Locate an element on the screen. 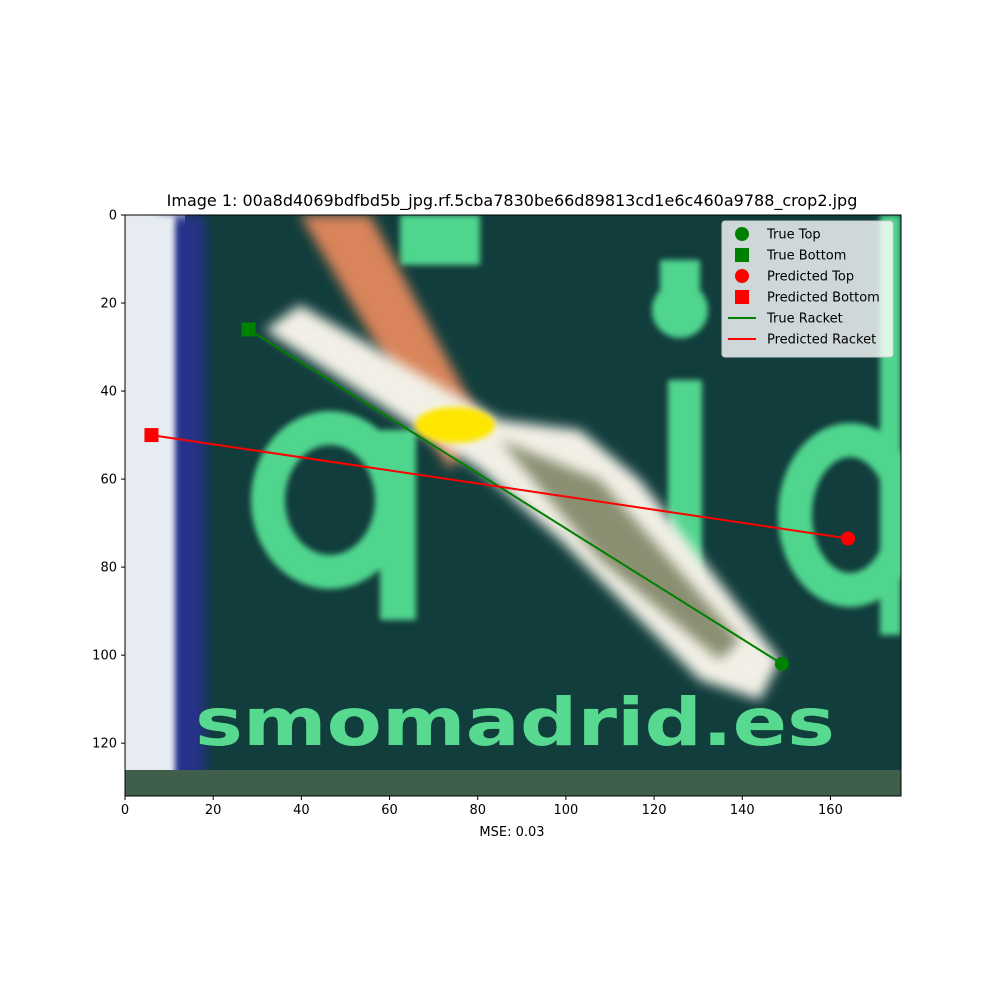  y-tick-label: 20 is located at coordinates (108, 304).